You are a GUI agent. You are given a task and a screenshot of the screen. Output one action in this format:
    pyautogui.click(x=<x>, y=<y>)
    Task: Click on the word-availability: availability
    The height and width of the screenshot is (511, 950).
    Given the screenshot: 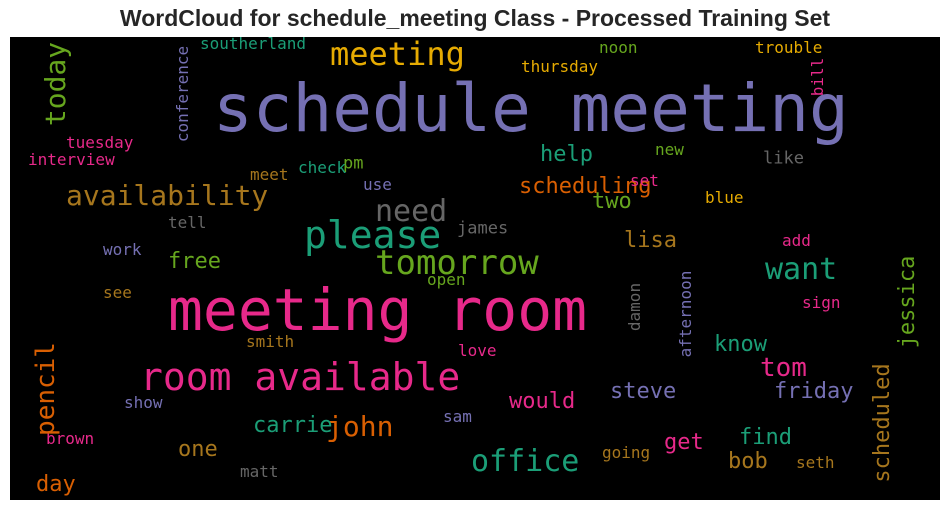 What is the action you would take?
    pyautogui.click(x=167, y=195)
    